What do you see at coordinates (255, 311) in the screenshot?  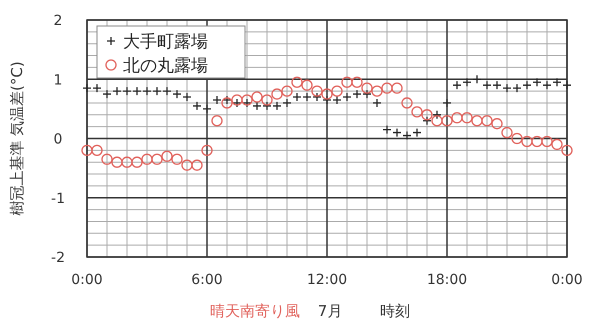 I see `text: 晴天南寄り風` at bounding box center [255, 311].